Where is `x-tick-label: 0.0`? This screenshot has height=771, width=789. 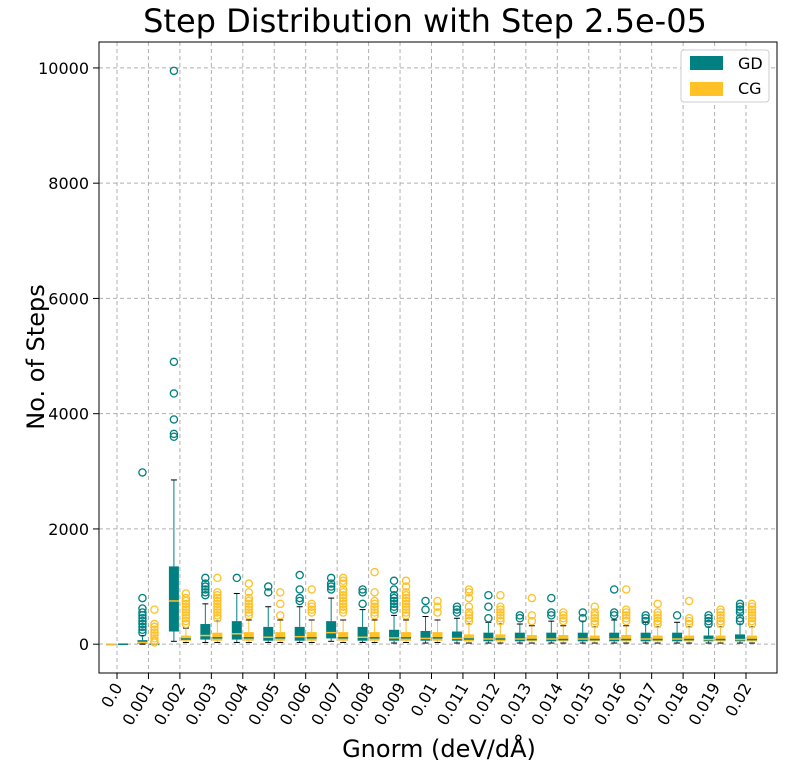 x-tick-label: 0.0 is located at coordinates (111, 696).